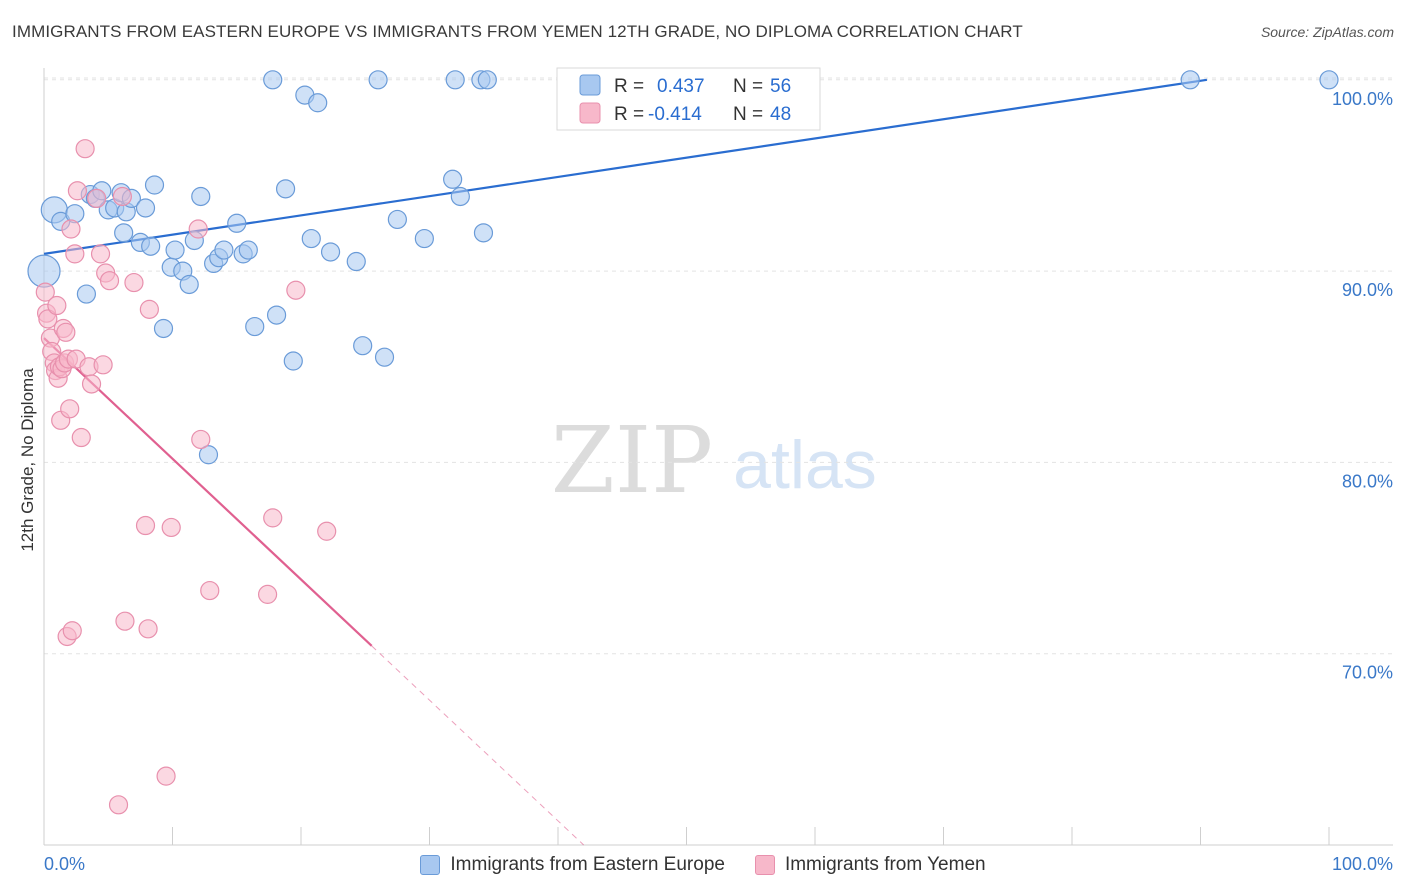  What do you see at coordinates (1367, 481) in the screenshot?
I see `y-tick-label-2: 80.0%` at bounding box center [1367, 481].